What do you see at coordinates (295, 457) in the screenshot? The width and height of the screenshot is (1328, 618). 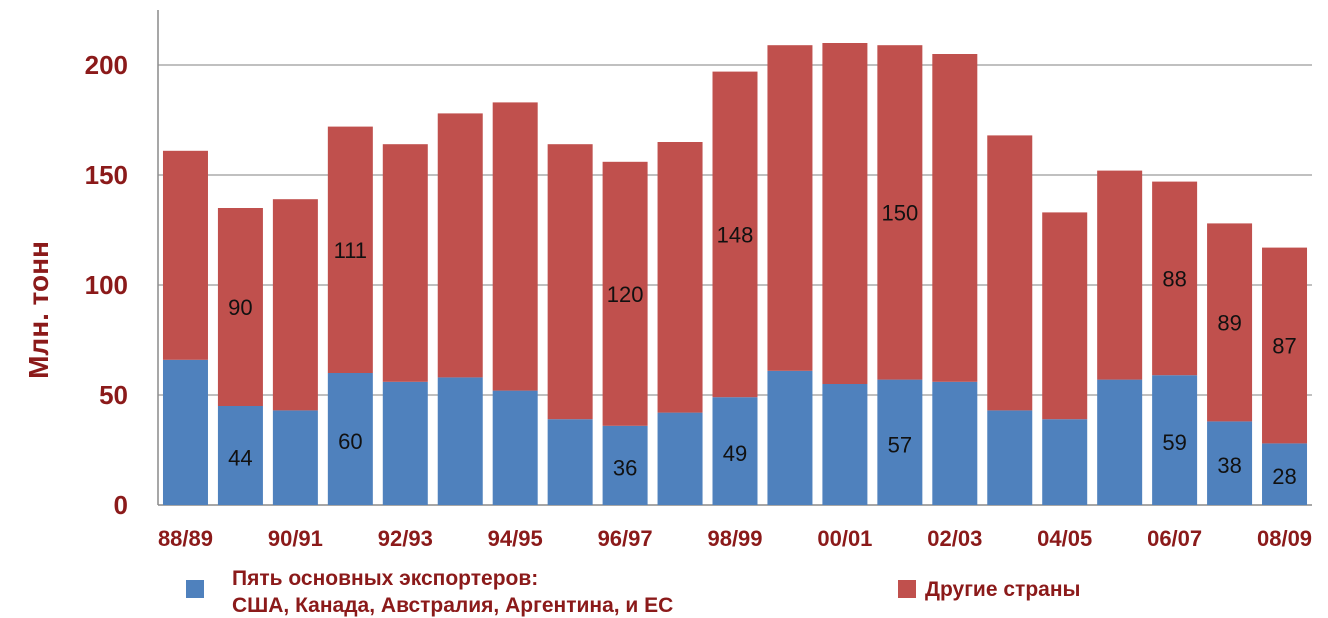 I see `bar-top5-90/91` at bounding box center [295, 457].